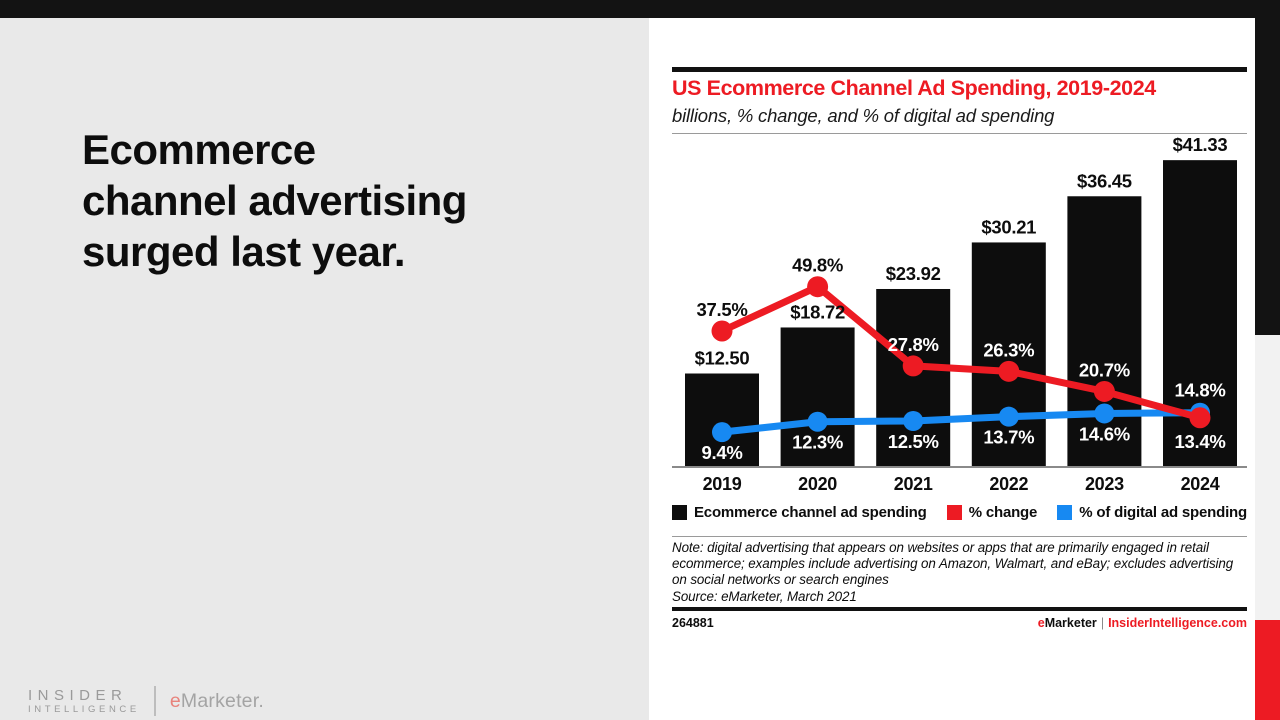  What do you see at coordinates (1200, 390) in the screenshot?
I see `pct-digital-label: 14.8%` at bounding box center [1200, 390].